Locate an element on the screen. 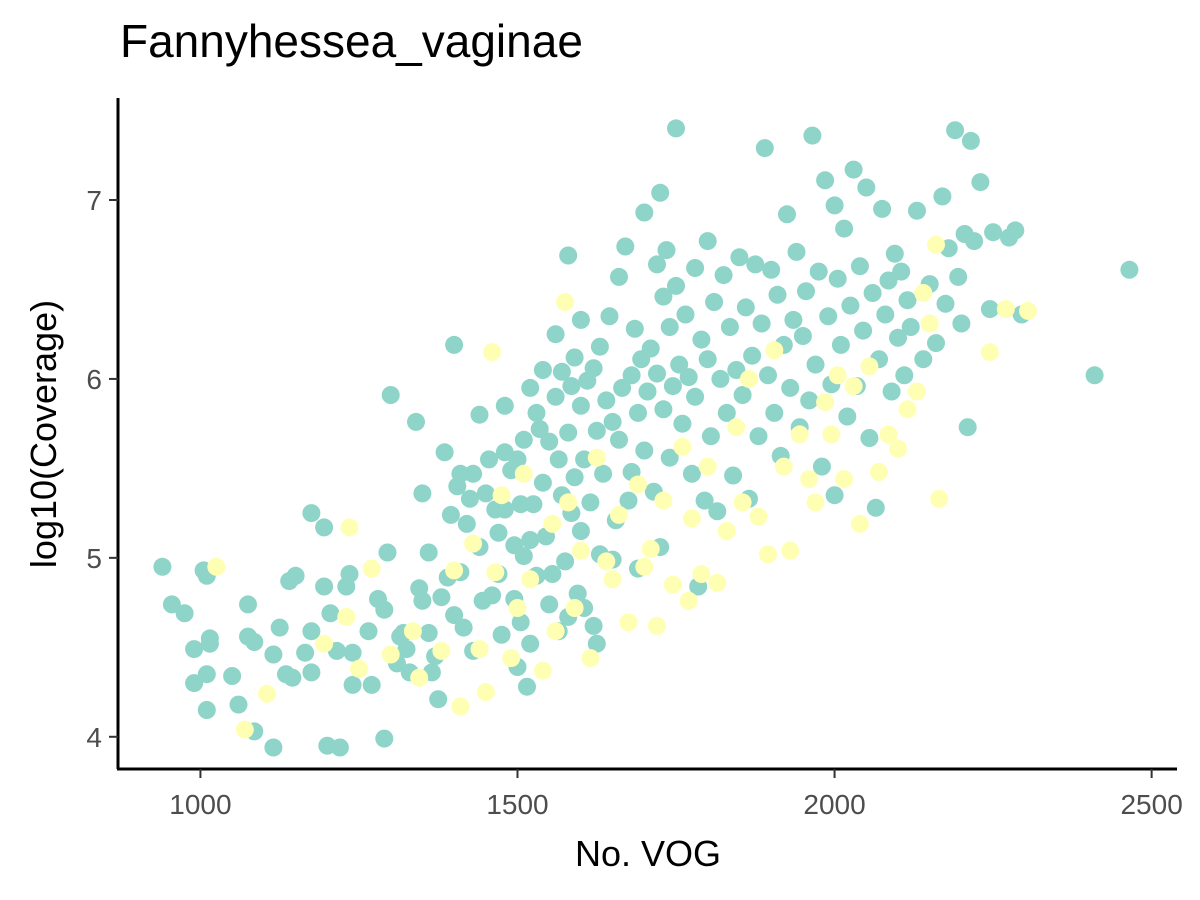 The image size is (1200, 900). y-tick-label-1: 5 is located at coordinates (94, 558).